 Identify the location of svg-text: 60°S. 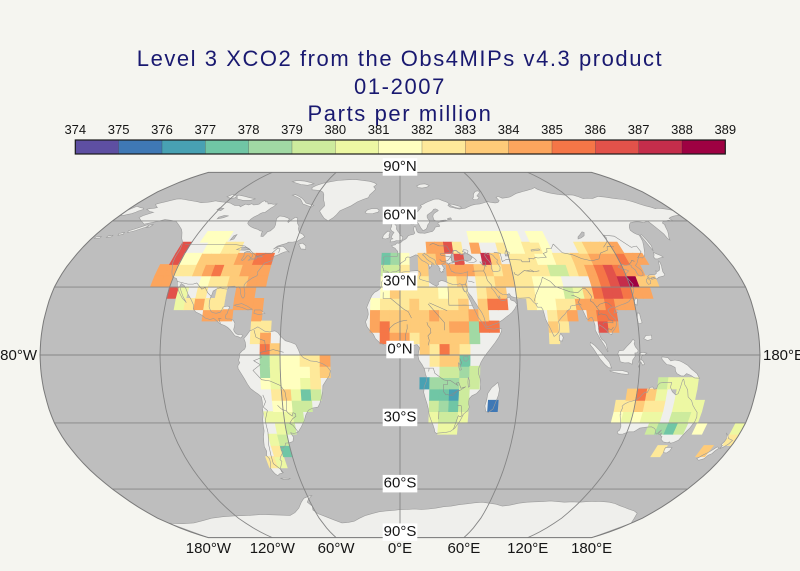
(400, 483).